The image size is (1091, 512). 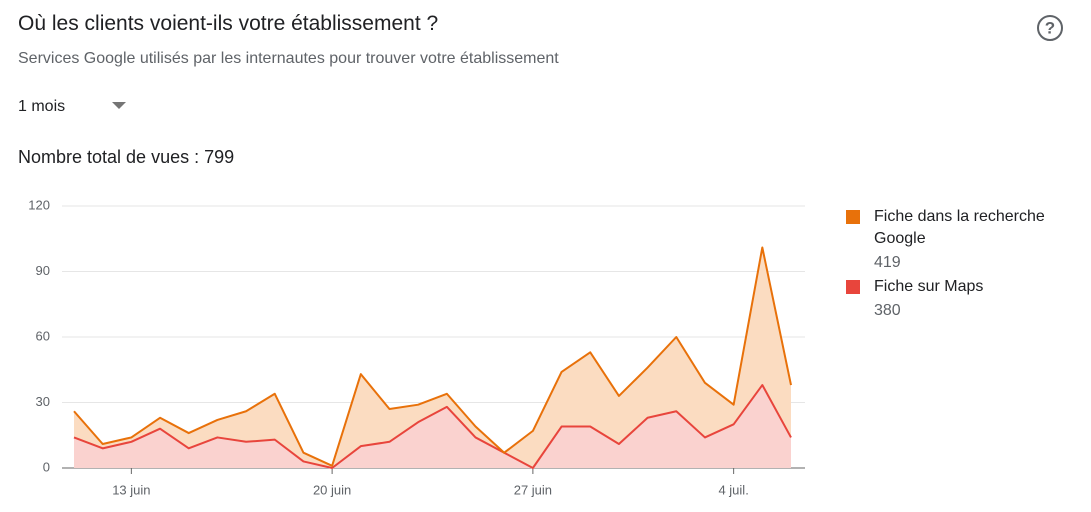 What do you see at coordinates (959, 227) in the screenshot?
I see `legend-label: Fiche dans la recherche Google` at bounding box center [959, 227].